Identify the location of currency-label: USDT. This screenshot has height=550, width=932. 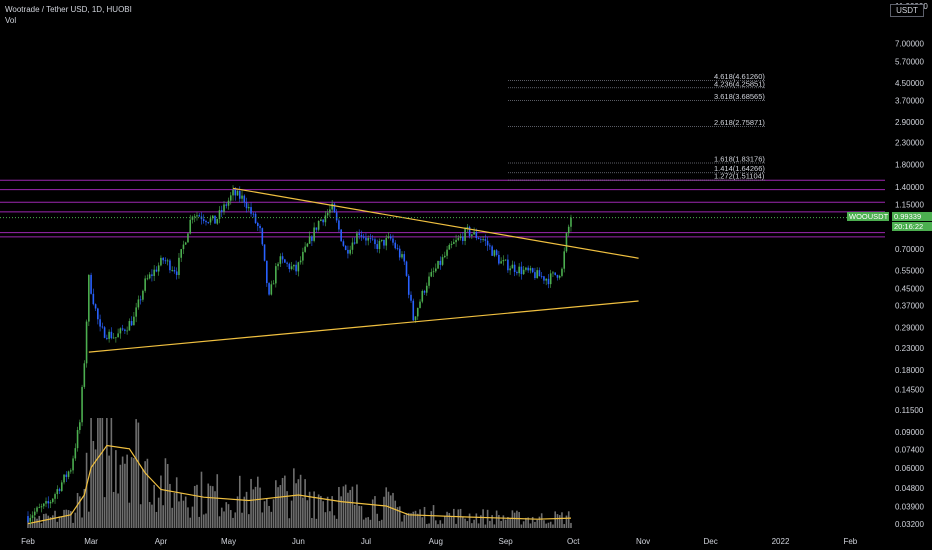
(907, 10).